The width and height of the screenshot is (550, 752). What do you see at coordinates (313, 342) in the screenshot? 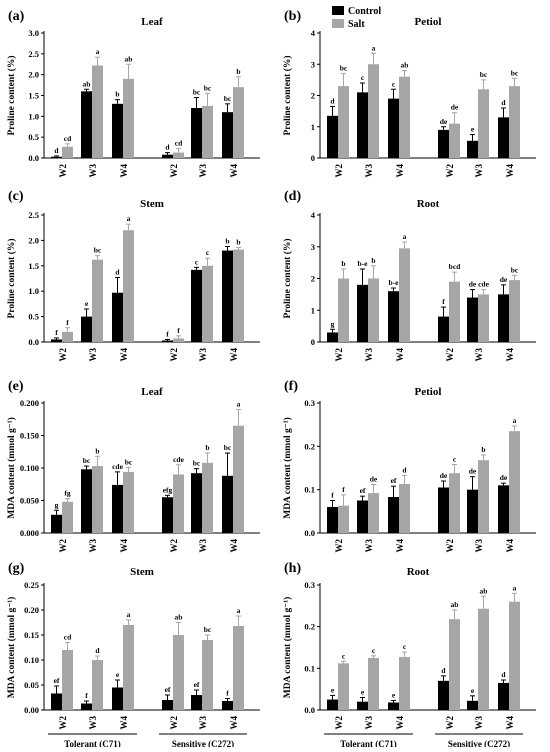
I see `y-tick-label: 0` at bounding box center [313, 342].